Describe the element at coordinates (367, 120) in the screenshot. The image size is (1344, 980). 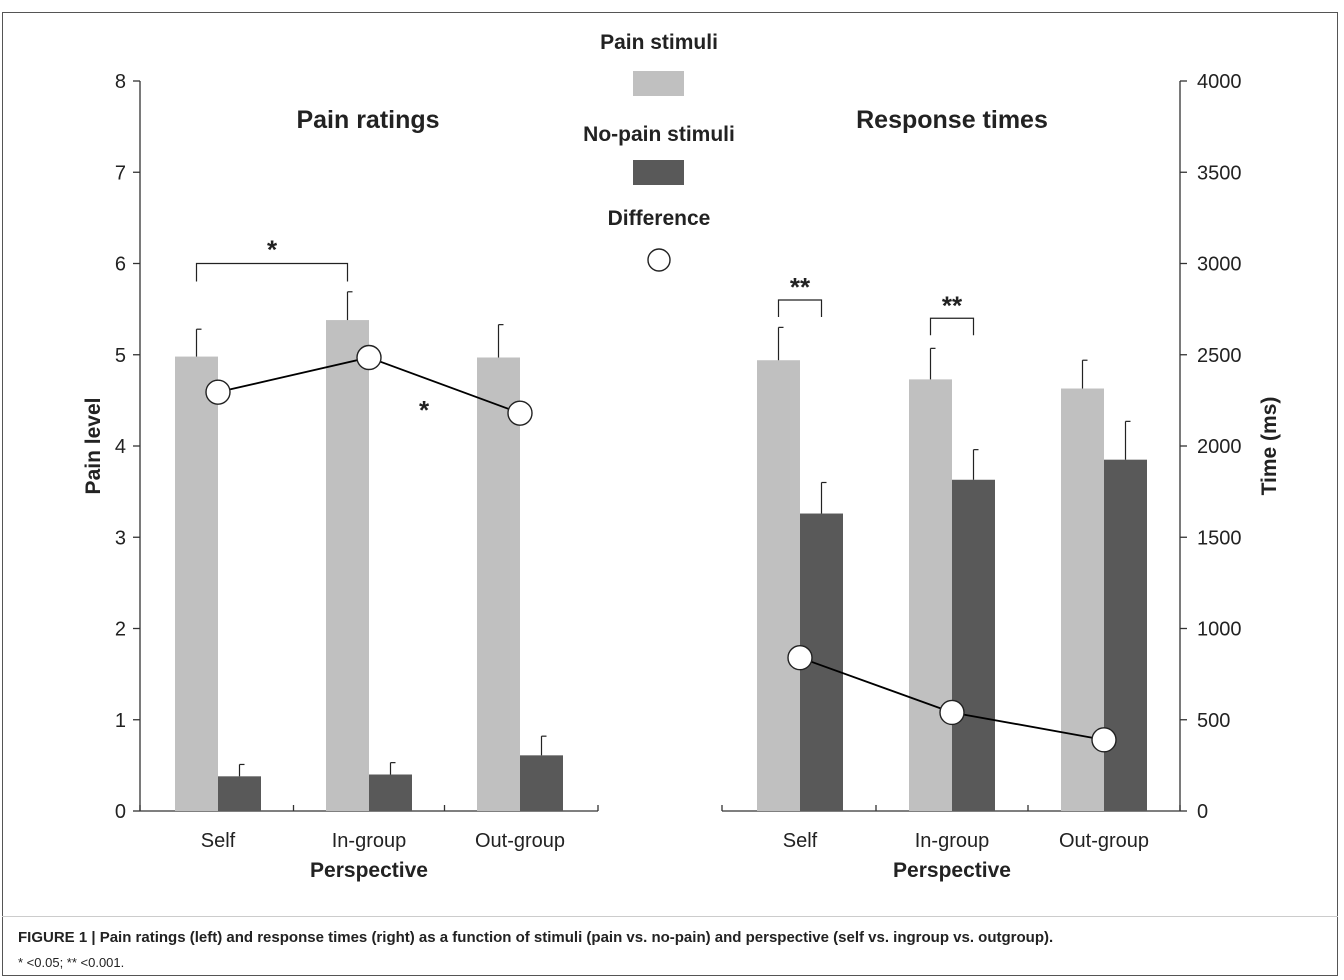
I see `ratings-chart-title: Pain ratings` at that location.